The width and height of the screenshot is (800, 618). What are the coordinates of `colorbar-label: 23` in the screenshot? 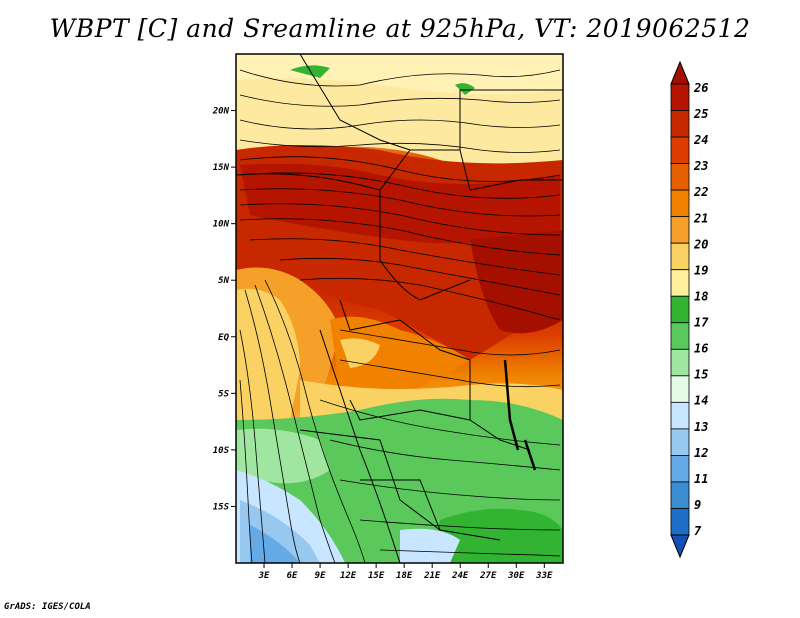 It's located at (700, 166).